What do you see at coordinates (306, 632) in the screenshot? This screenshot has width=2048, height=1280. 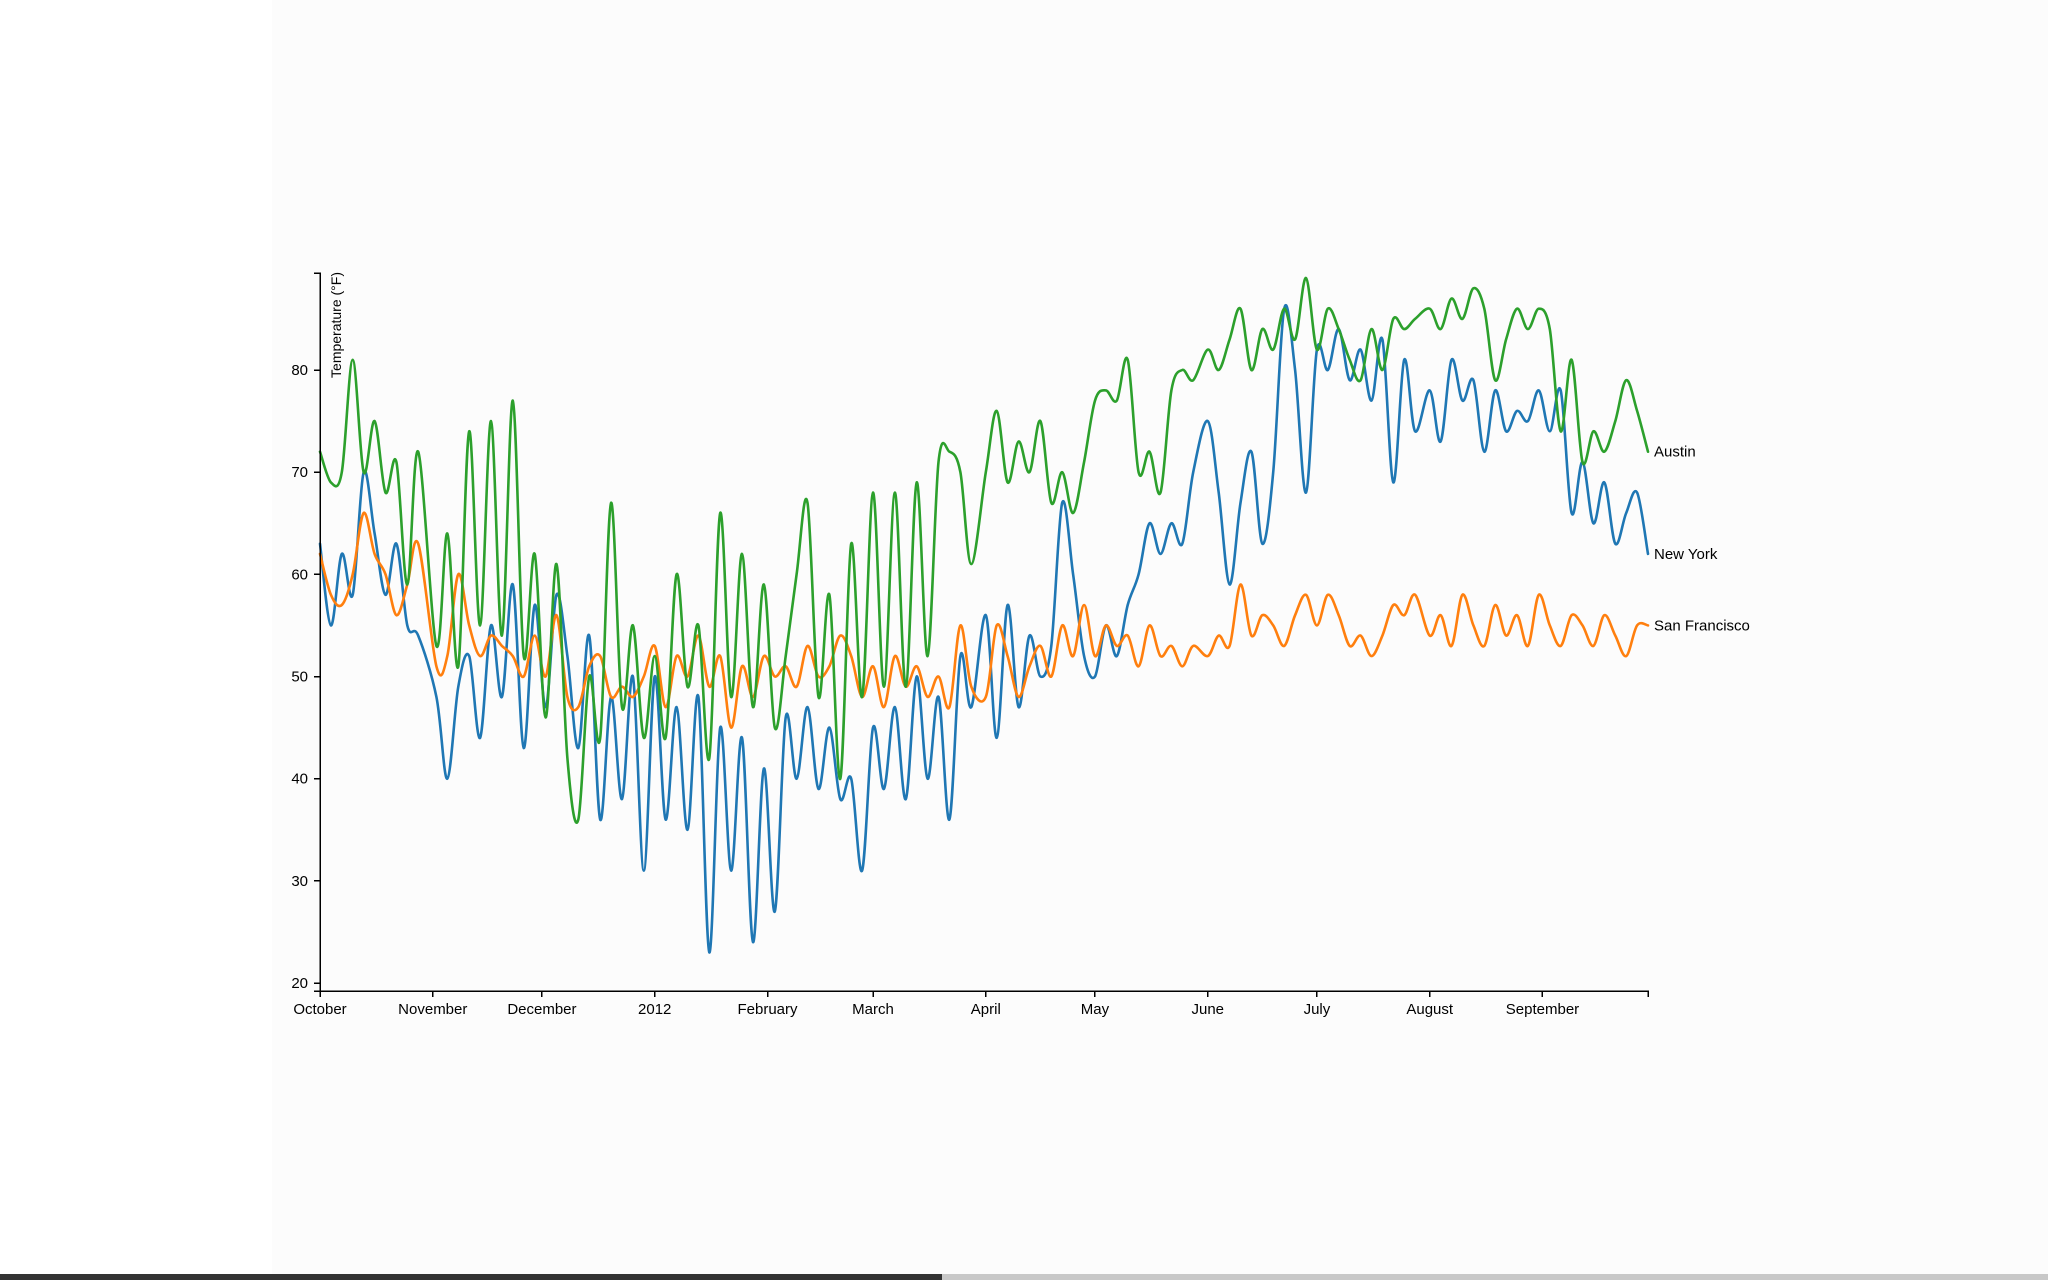 I see `y-axis: 20 30 40 50 60 70 80` at bounding box center [306, 632].